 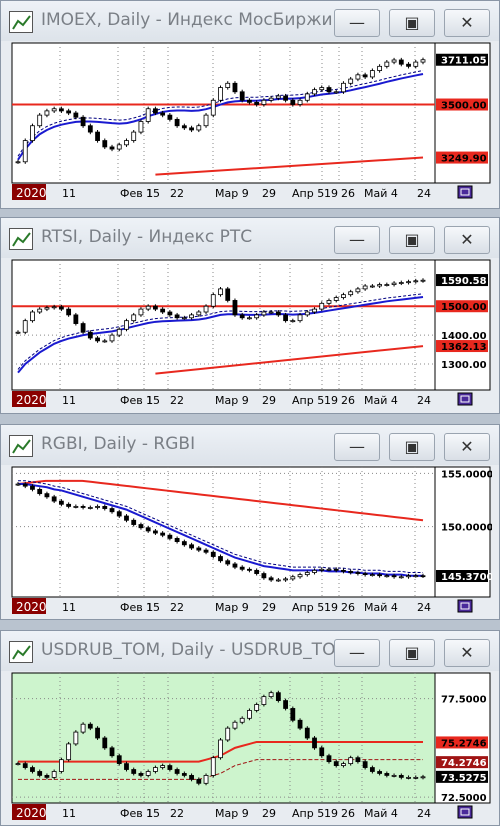 I want to click on close-icon: ✕, so click(x=467, y=239).